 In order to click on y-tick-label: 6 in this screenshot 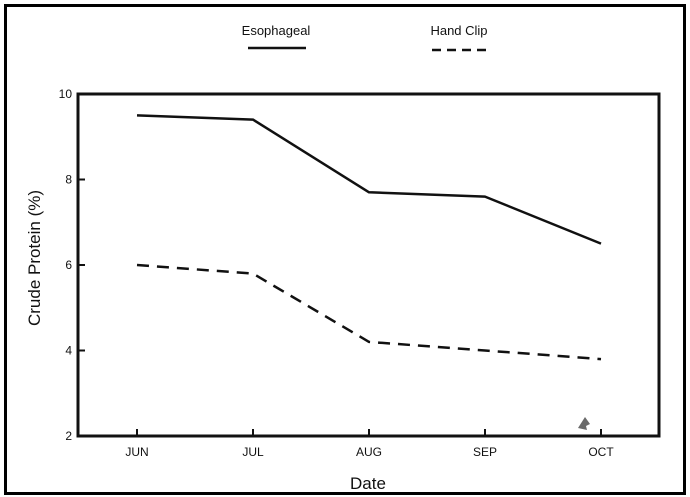, I will do `click(68, 265)`.